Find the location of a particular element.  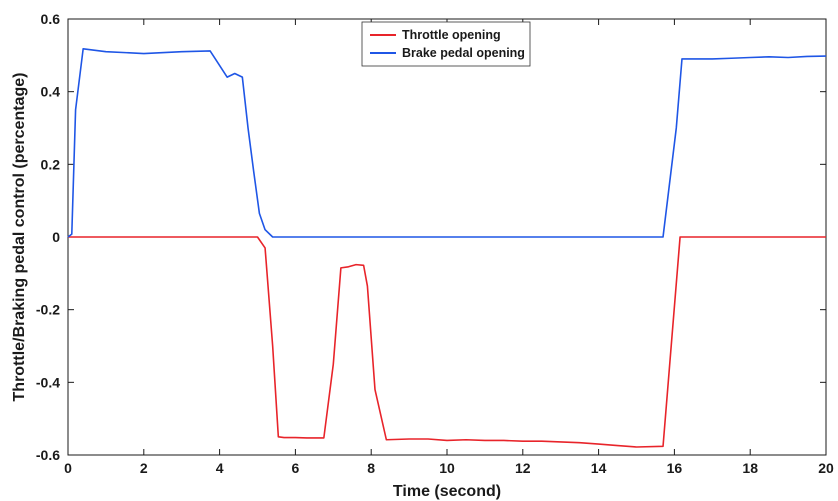

x-tick-label: 12 is located at coordinates (523, 468).